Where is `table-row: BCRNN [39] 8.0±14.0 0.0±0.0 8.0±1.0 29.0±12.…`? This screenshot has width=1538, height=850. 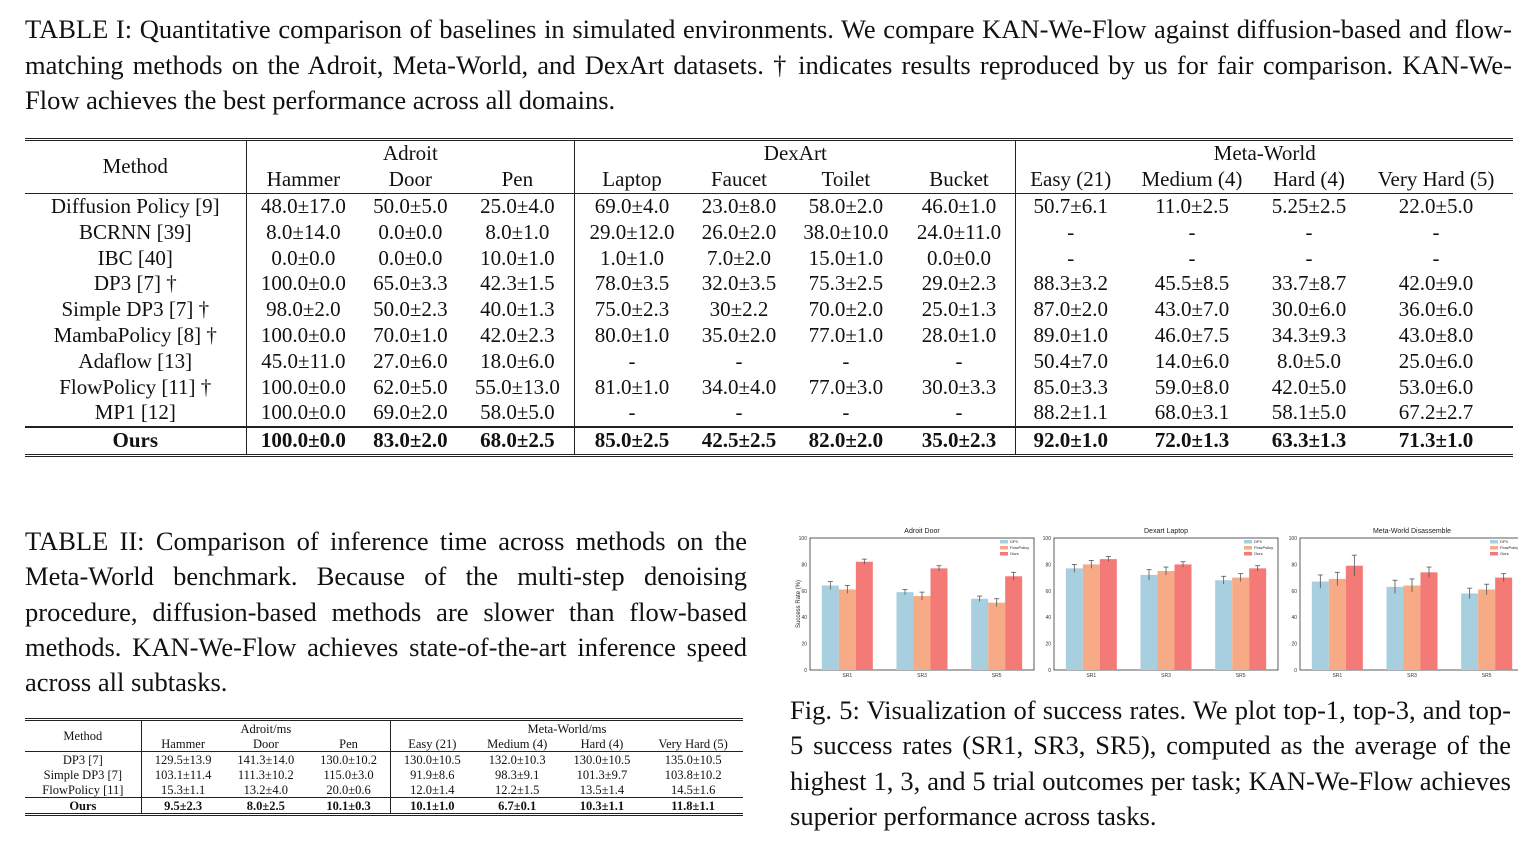 table-row: BCRNN [39] 8.0±14.0 0.0±0.0 8.0±1.0 29.0±12.… is located at coordinates (769, 232).